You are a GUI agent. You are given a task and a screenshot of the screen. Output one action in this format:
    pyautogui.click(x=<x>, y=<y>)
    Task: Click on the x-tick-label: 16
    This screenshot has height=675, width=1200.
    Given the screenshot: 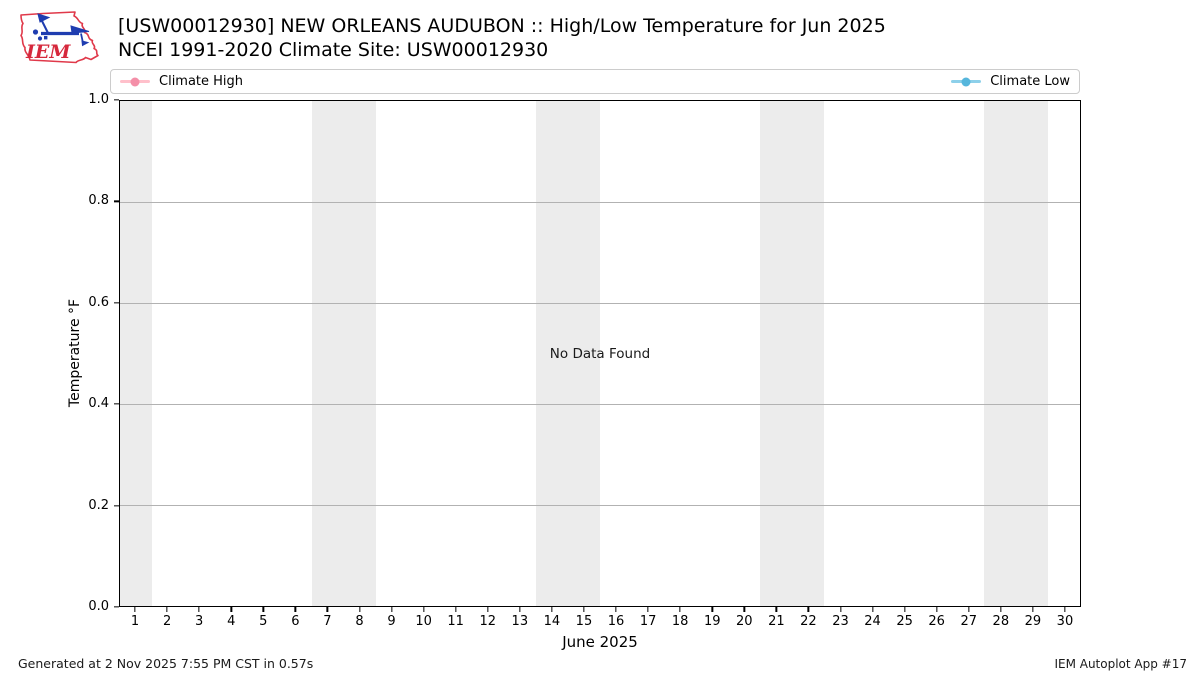 What is the action you would take?
    pyautogui.click(x=616, y=621)
    